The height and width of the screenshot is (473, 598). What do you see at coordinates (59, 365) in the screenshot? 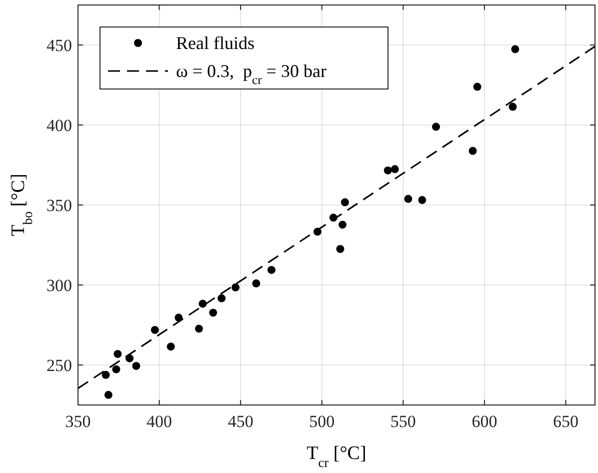
I see `y-tick-label: 250` at bounding box center [59, 365].